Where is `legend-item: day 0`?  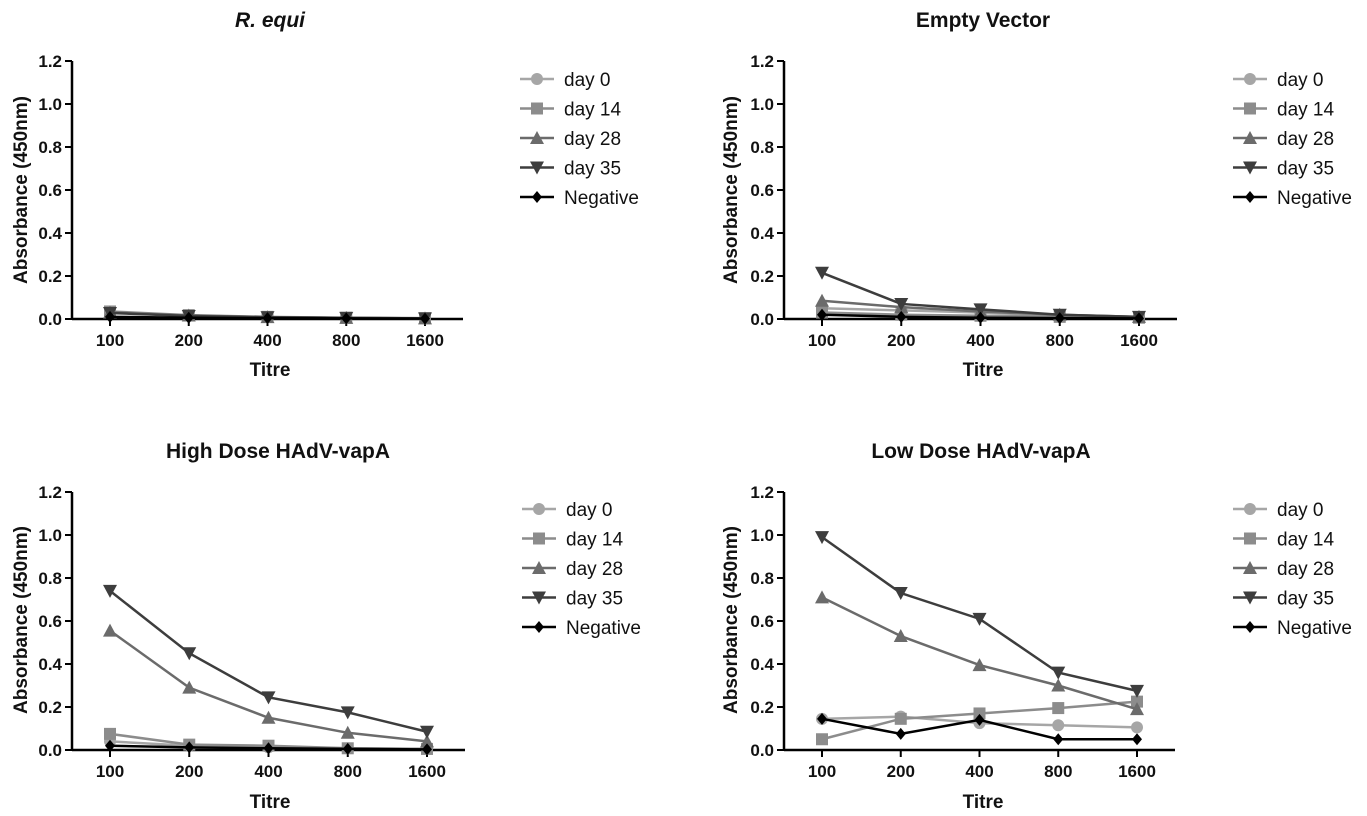 legend-item: day 0 is located at coordinates (1278, 510).